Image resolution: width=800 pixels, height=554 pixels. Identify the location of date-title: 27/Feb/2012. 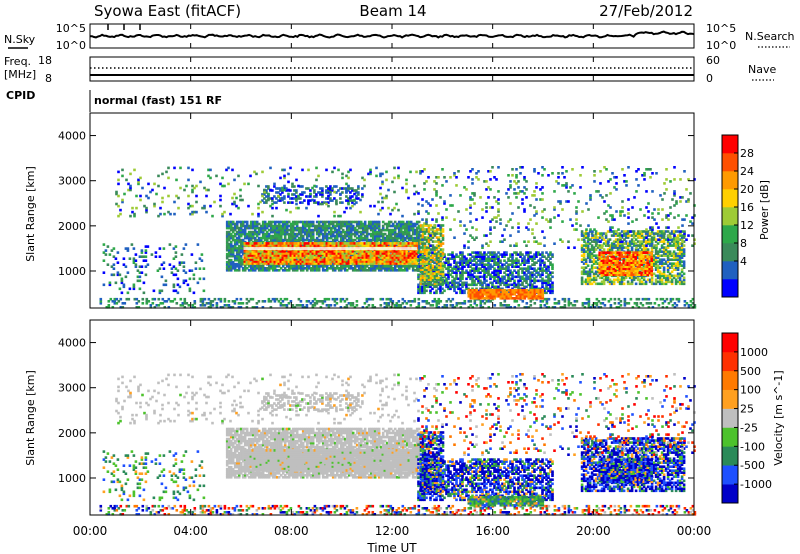
(646, 11).